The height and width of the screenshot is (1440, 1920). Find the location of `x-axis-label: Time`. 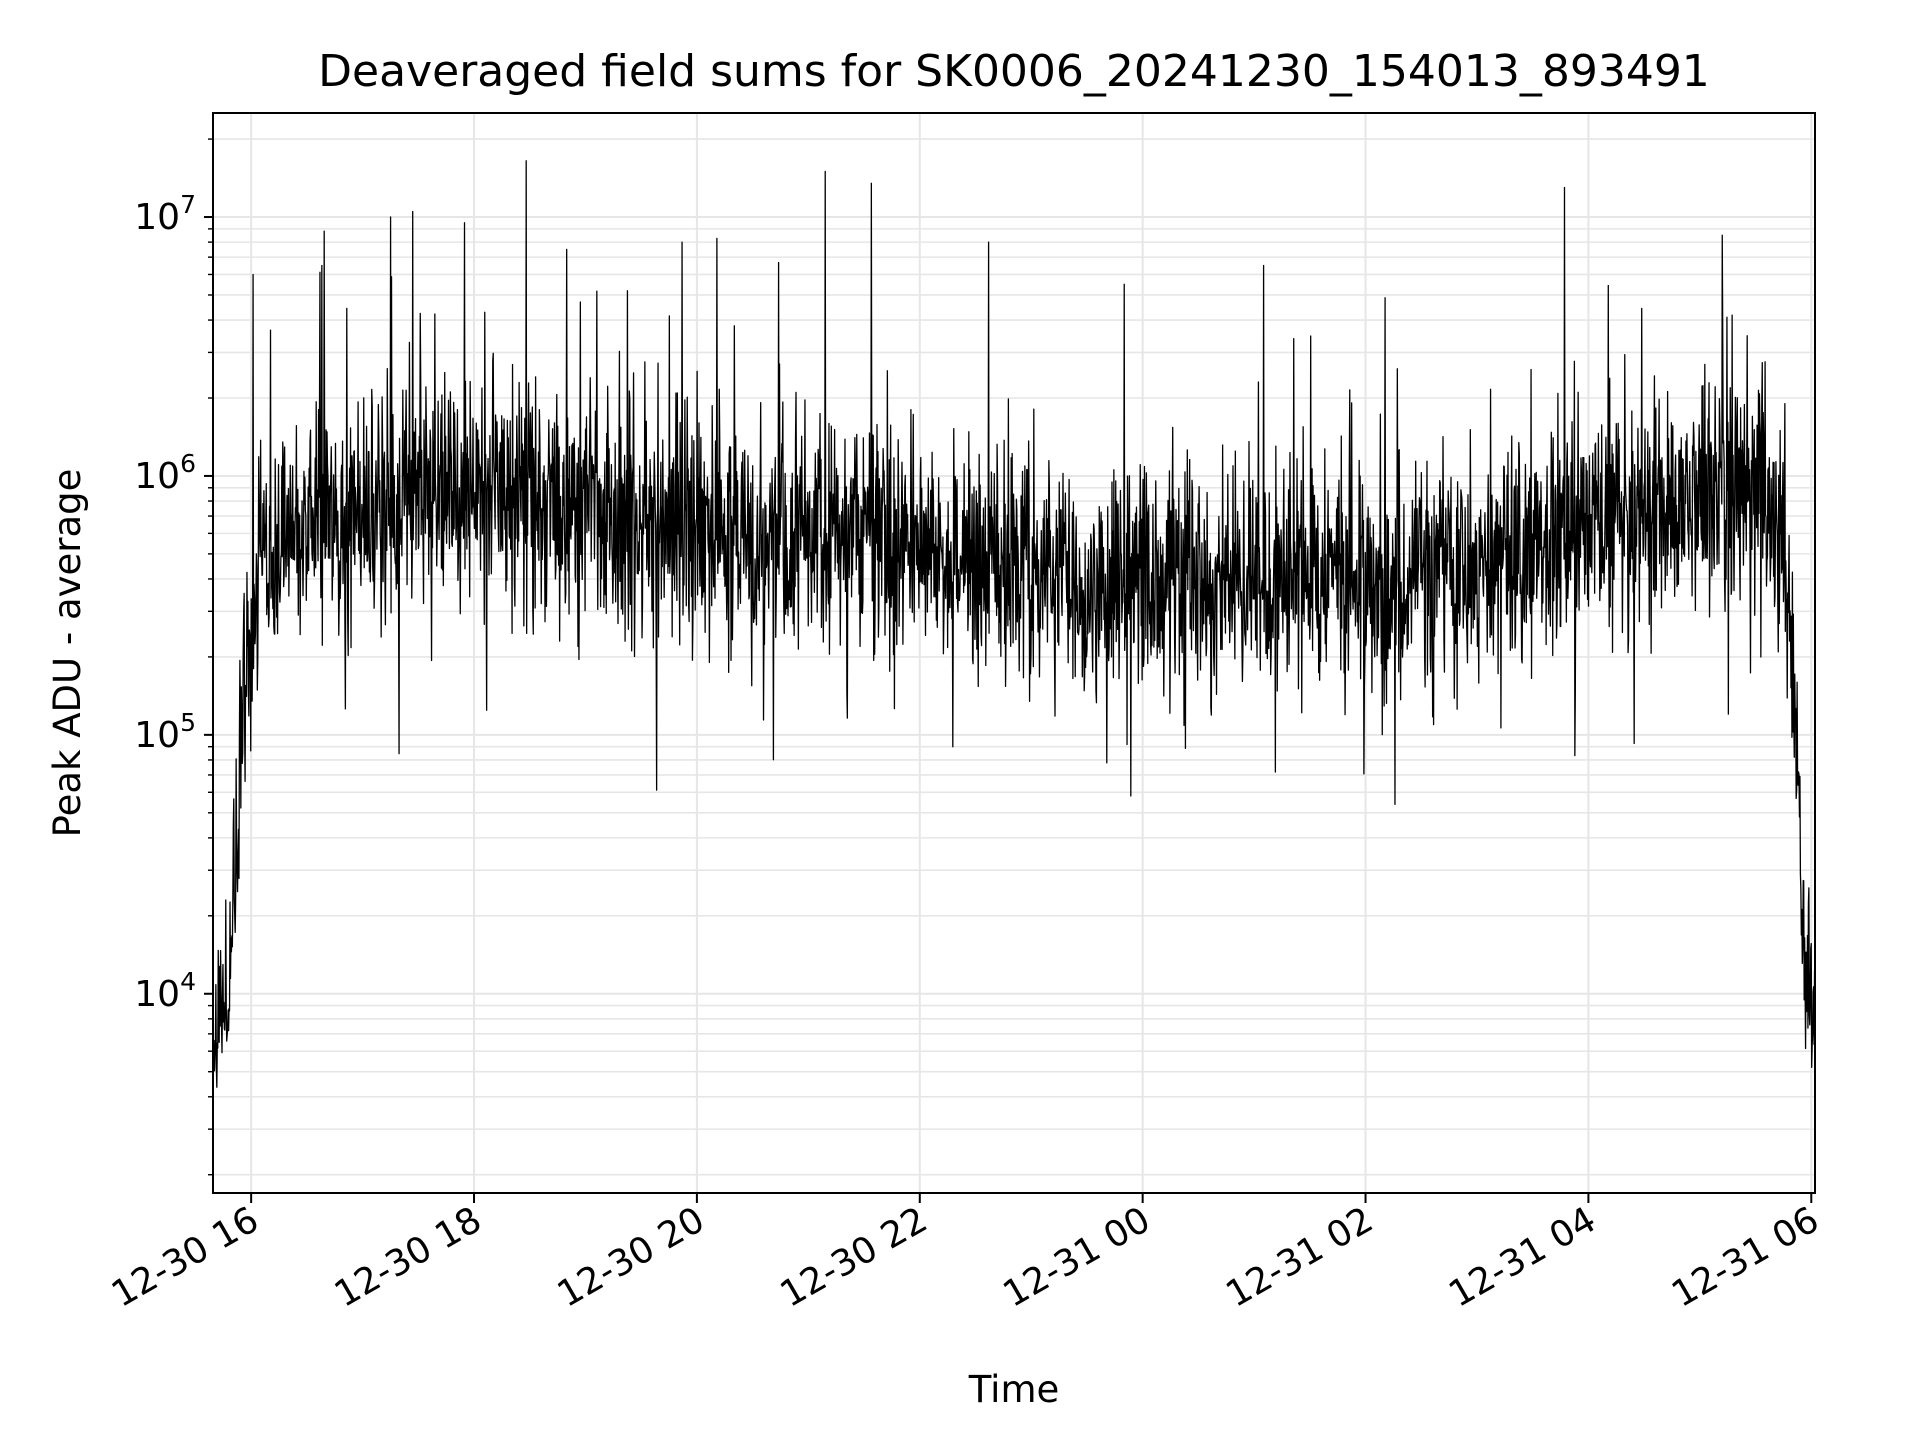

x-axis-label: Time is located at coordinates (1014, 1389).